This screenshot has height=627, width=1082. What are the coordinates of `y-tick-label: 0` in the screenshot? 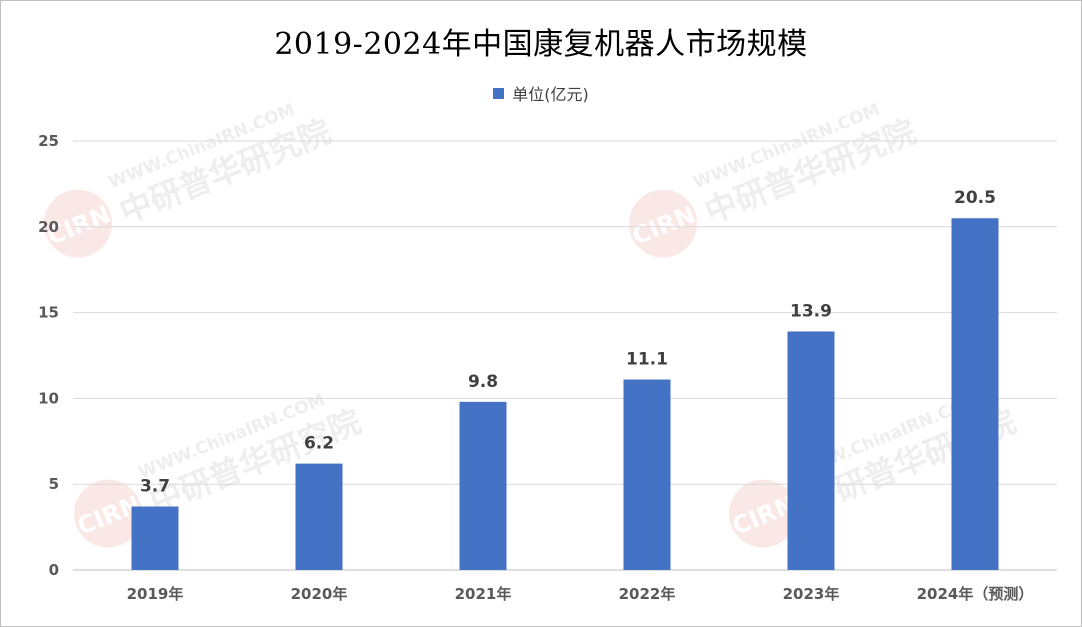 It's located at (54, 570).